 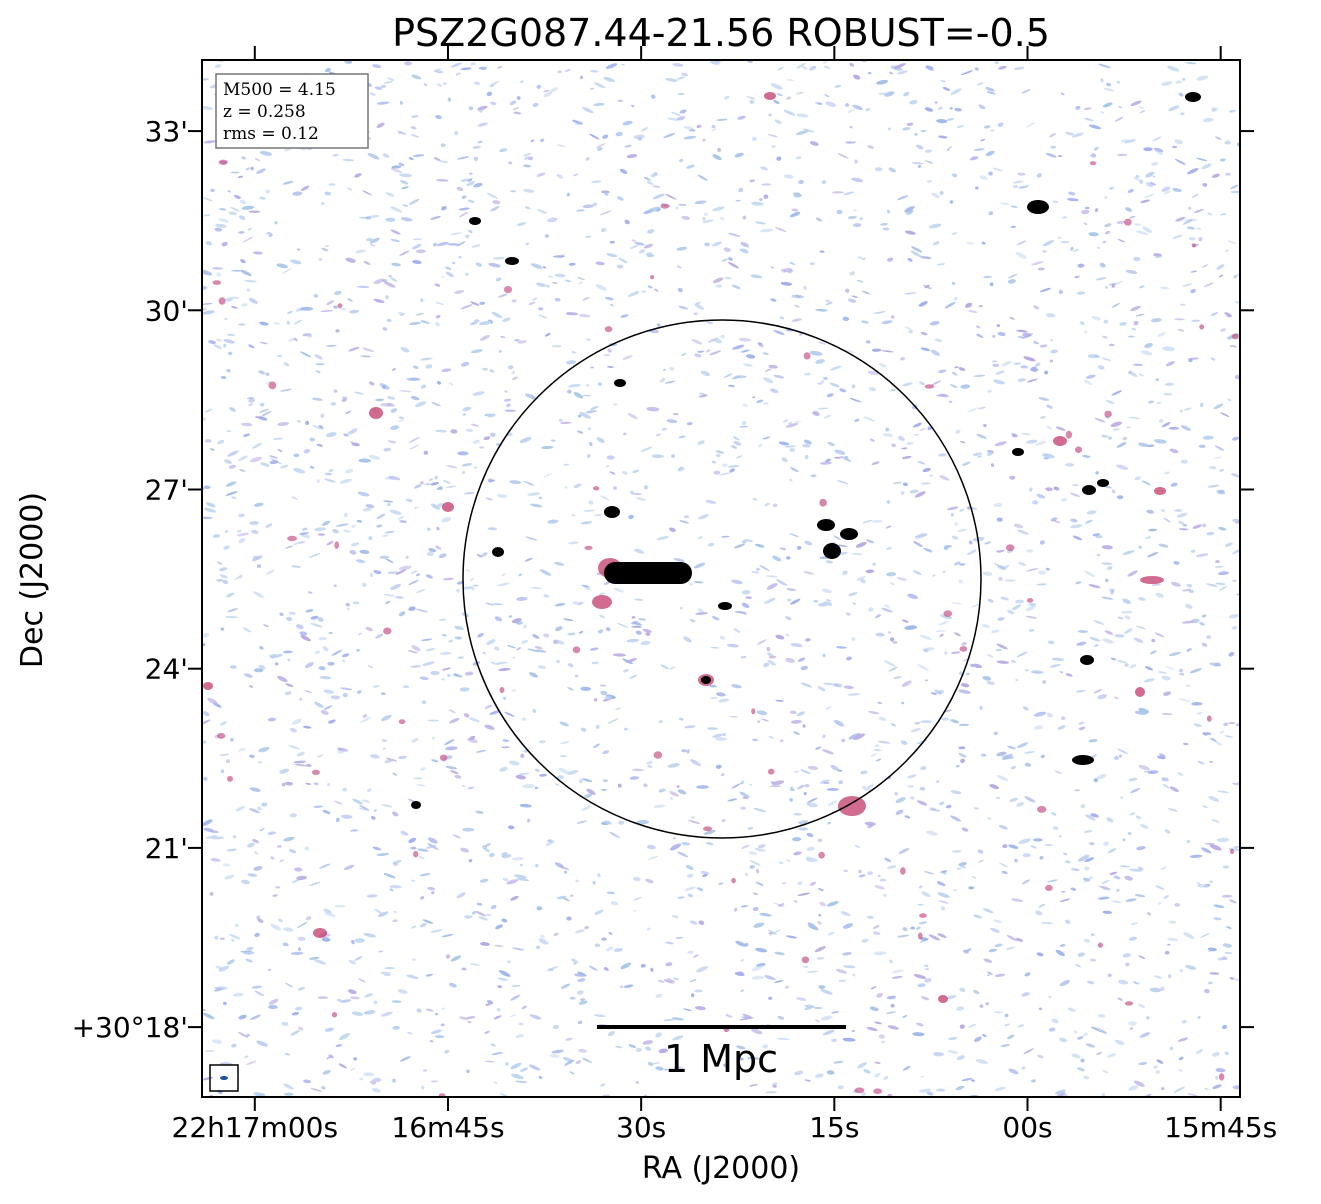 What do you see at coordinates (1027, 1127) in the screenshot?
I see `x-tick-label: 00s` at bounding box center [1027, 1127].